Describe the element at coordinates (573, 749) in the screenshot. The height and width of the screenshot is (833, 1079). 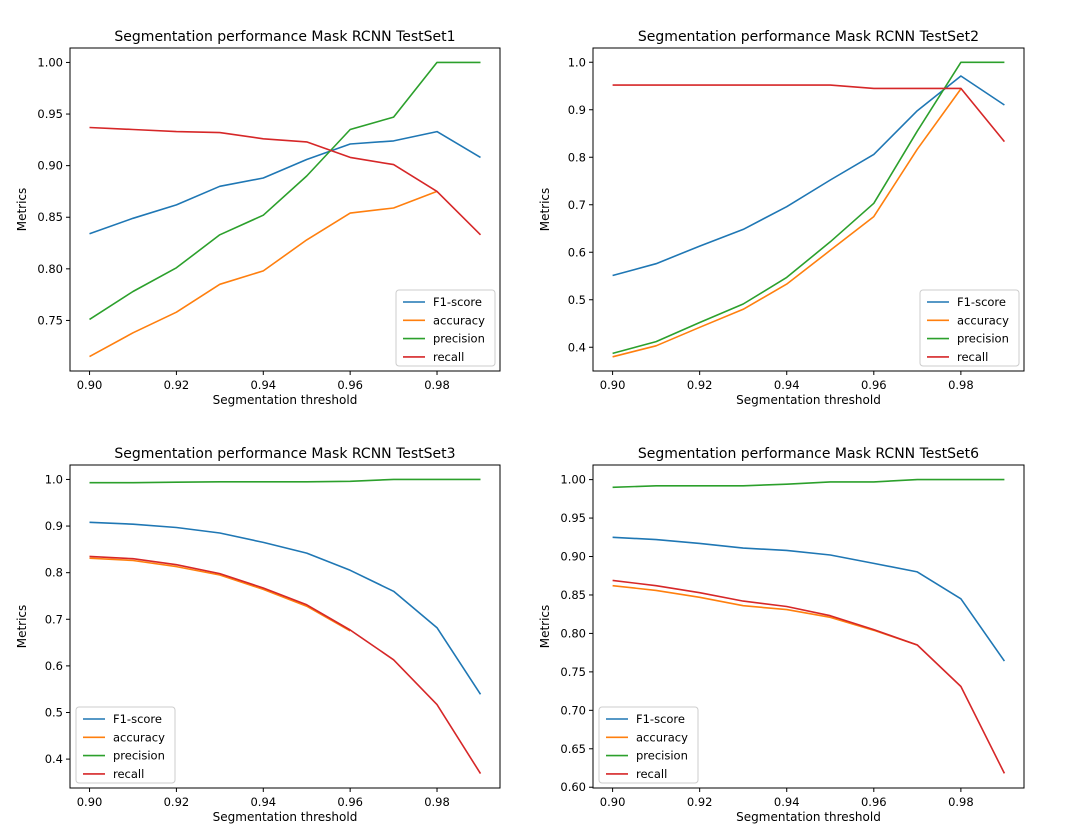
I see `y-tick-label: 0.65` at that location.